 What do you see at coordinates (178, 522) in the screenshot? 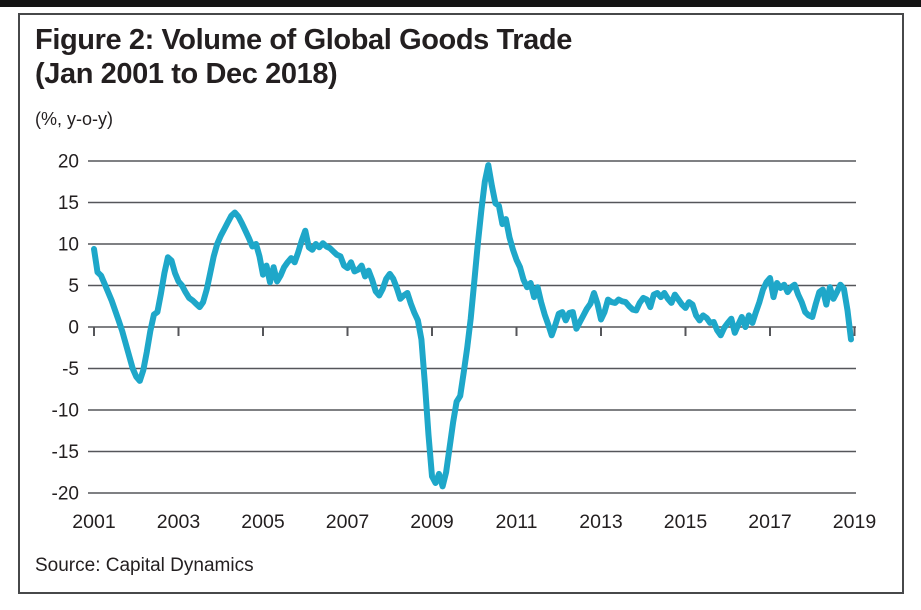
I see `x-axis-label: 2003` at bounding box center [178, 522].